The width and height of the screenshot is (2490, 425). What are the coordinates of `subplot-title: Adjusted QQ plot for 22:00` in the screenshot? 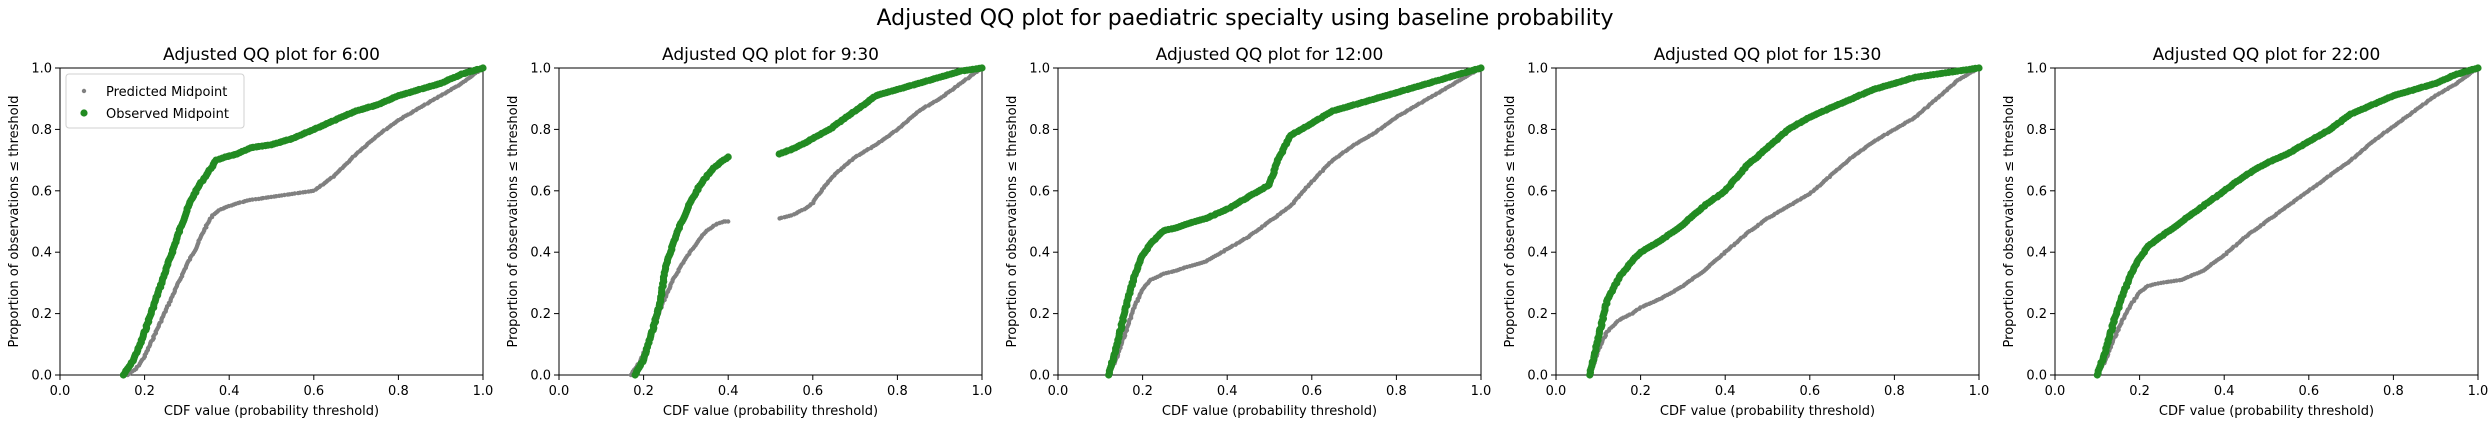 It's located at (2267, 55).